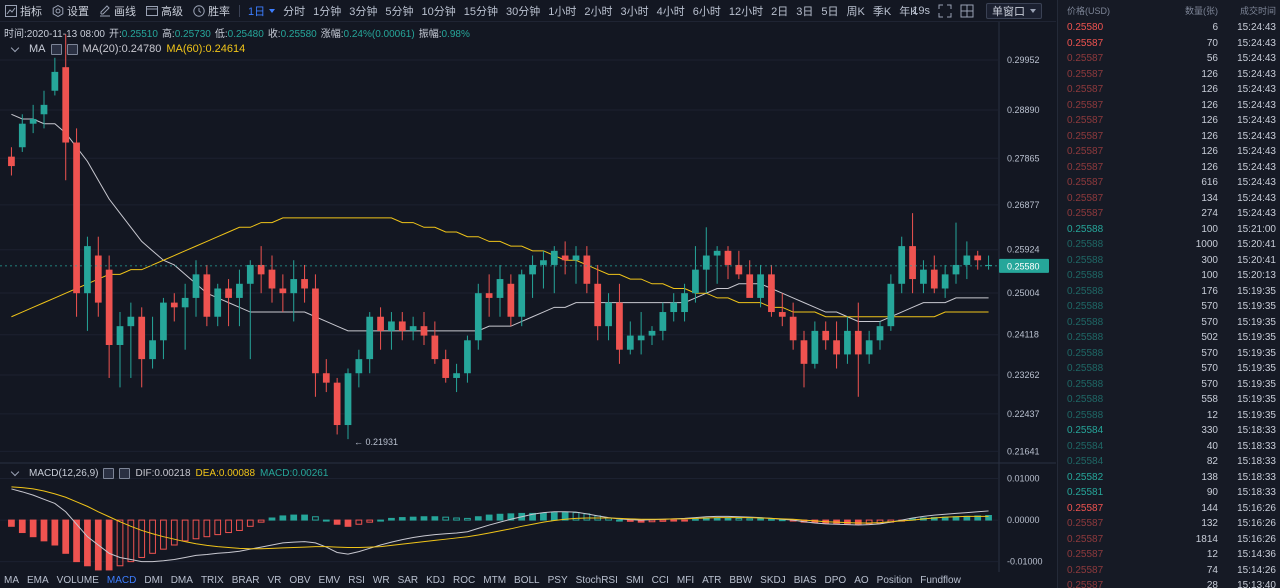  I want to click on timeframe-7: 30分钟, so click(523, 11).